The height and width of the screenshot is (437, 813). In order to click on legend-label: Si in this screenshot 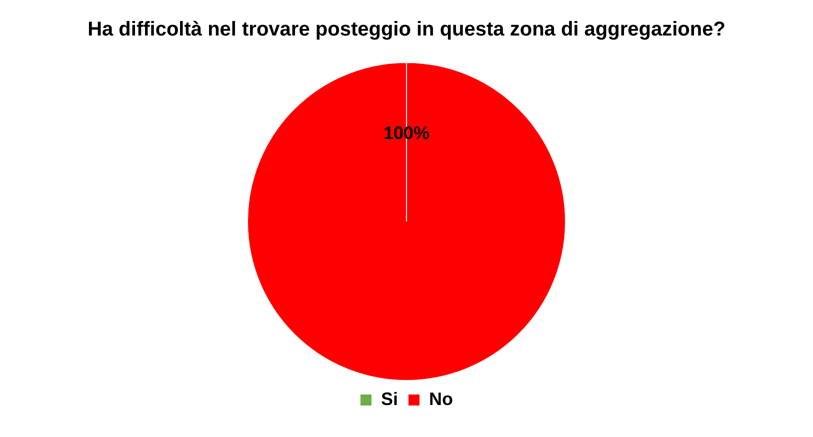, I will do `click(389, 398)`.